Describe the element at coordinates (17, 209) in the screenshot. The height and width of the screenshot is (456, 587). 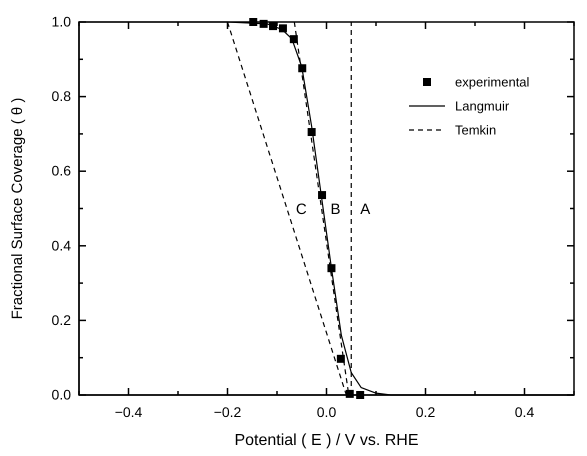
I see `y-axis-title: Fractional Surface Coverage ( θ )` at that location.